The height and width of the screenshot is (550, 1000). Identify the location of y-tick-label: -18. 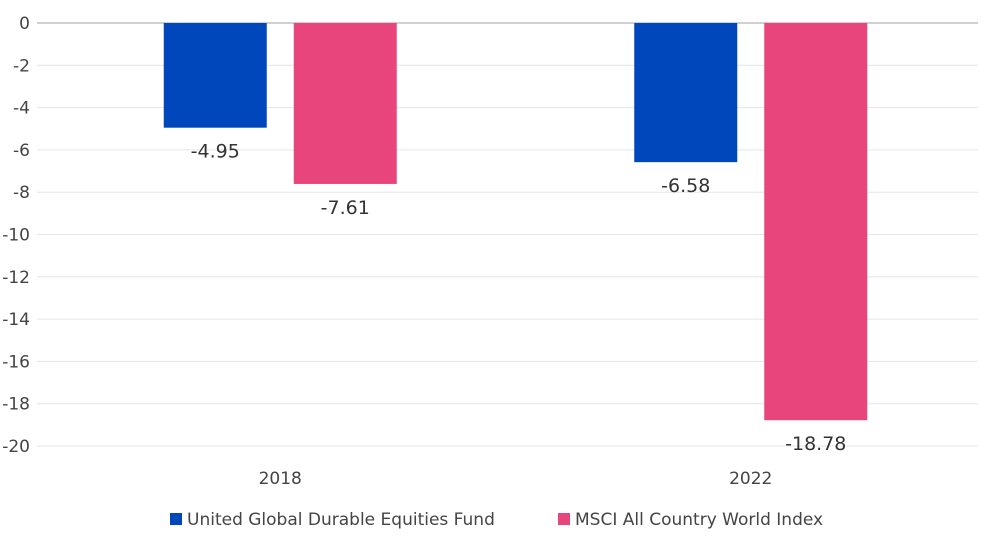
(16, 405).